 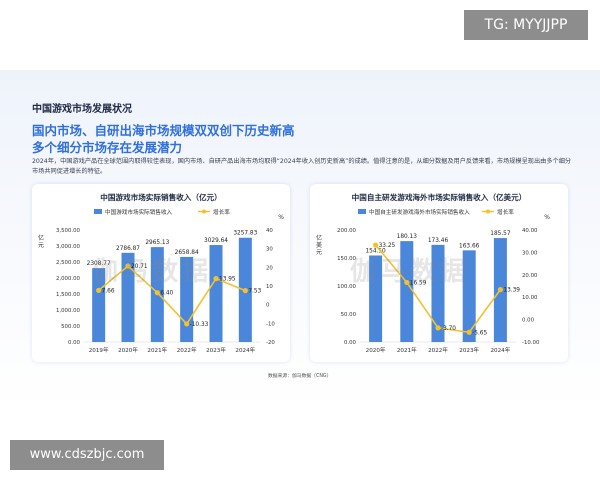 What do you see at coordinates (128, 249) in the screenshot?
I see `bar-value-label: 2786.87` at bounding box center [128, 249].